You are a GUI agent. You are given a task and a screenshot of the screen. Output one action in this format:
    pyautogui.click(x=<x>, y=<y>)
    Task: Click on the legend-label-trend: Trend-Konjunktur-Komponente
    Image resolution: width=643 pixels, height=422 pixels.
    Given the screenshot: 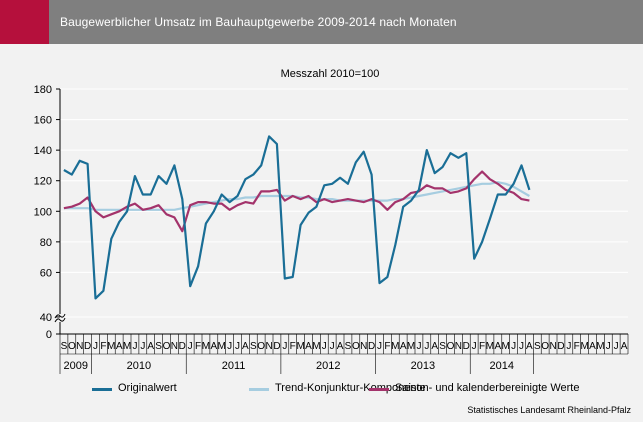 What is the action you would take?
    pyautogui.click(x=350, y=388)
    